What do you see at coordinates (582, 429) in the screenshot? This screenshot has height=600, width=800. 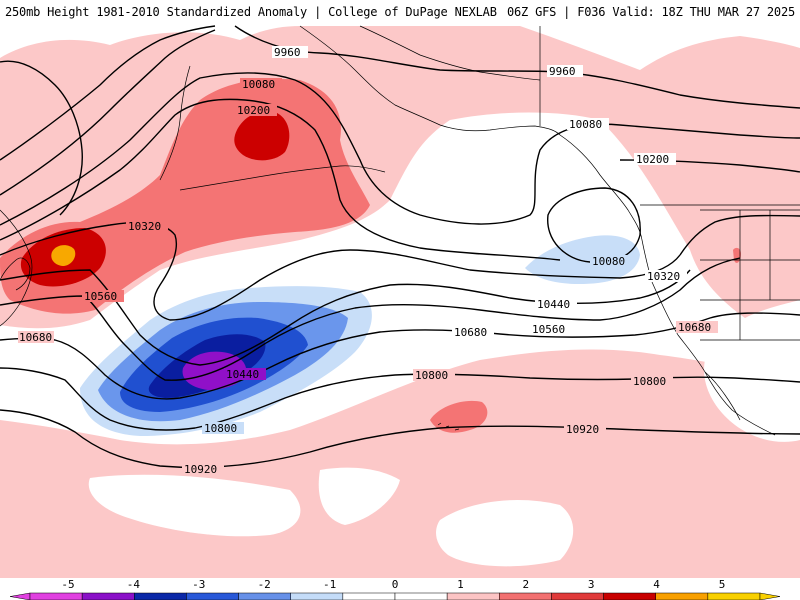 I see `contour-label-text: 10920` at bounding box center [582, 429].